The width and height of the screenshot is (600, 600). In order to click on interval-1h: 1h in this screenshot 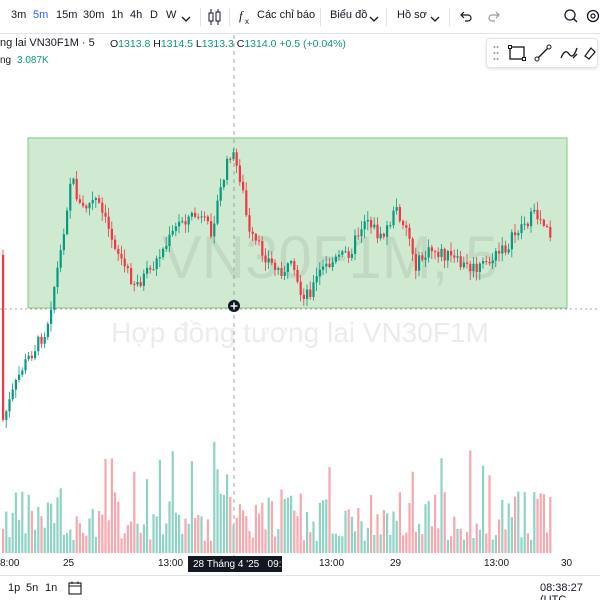, I will do `click(117, 15)`.